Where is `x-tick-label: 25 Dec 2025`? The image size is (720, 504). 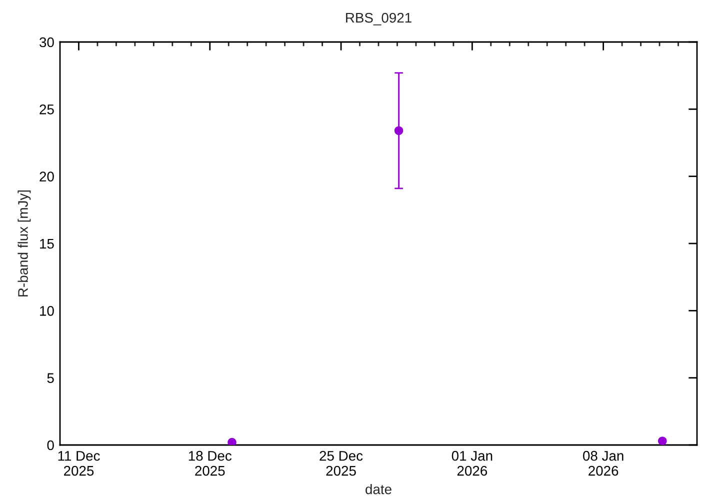
x-tick-label: 25 Dec 2025 is located at coordinates (341, 463).